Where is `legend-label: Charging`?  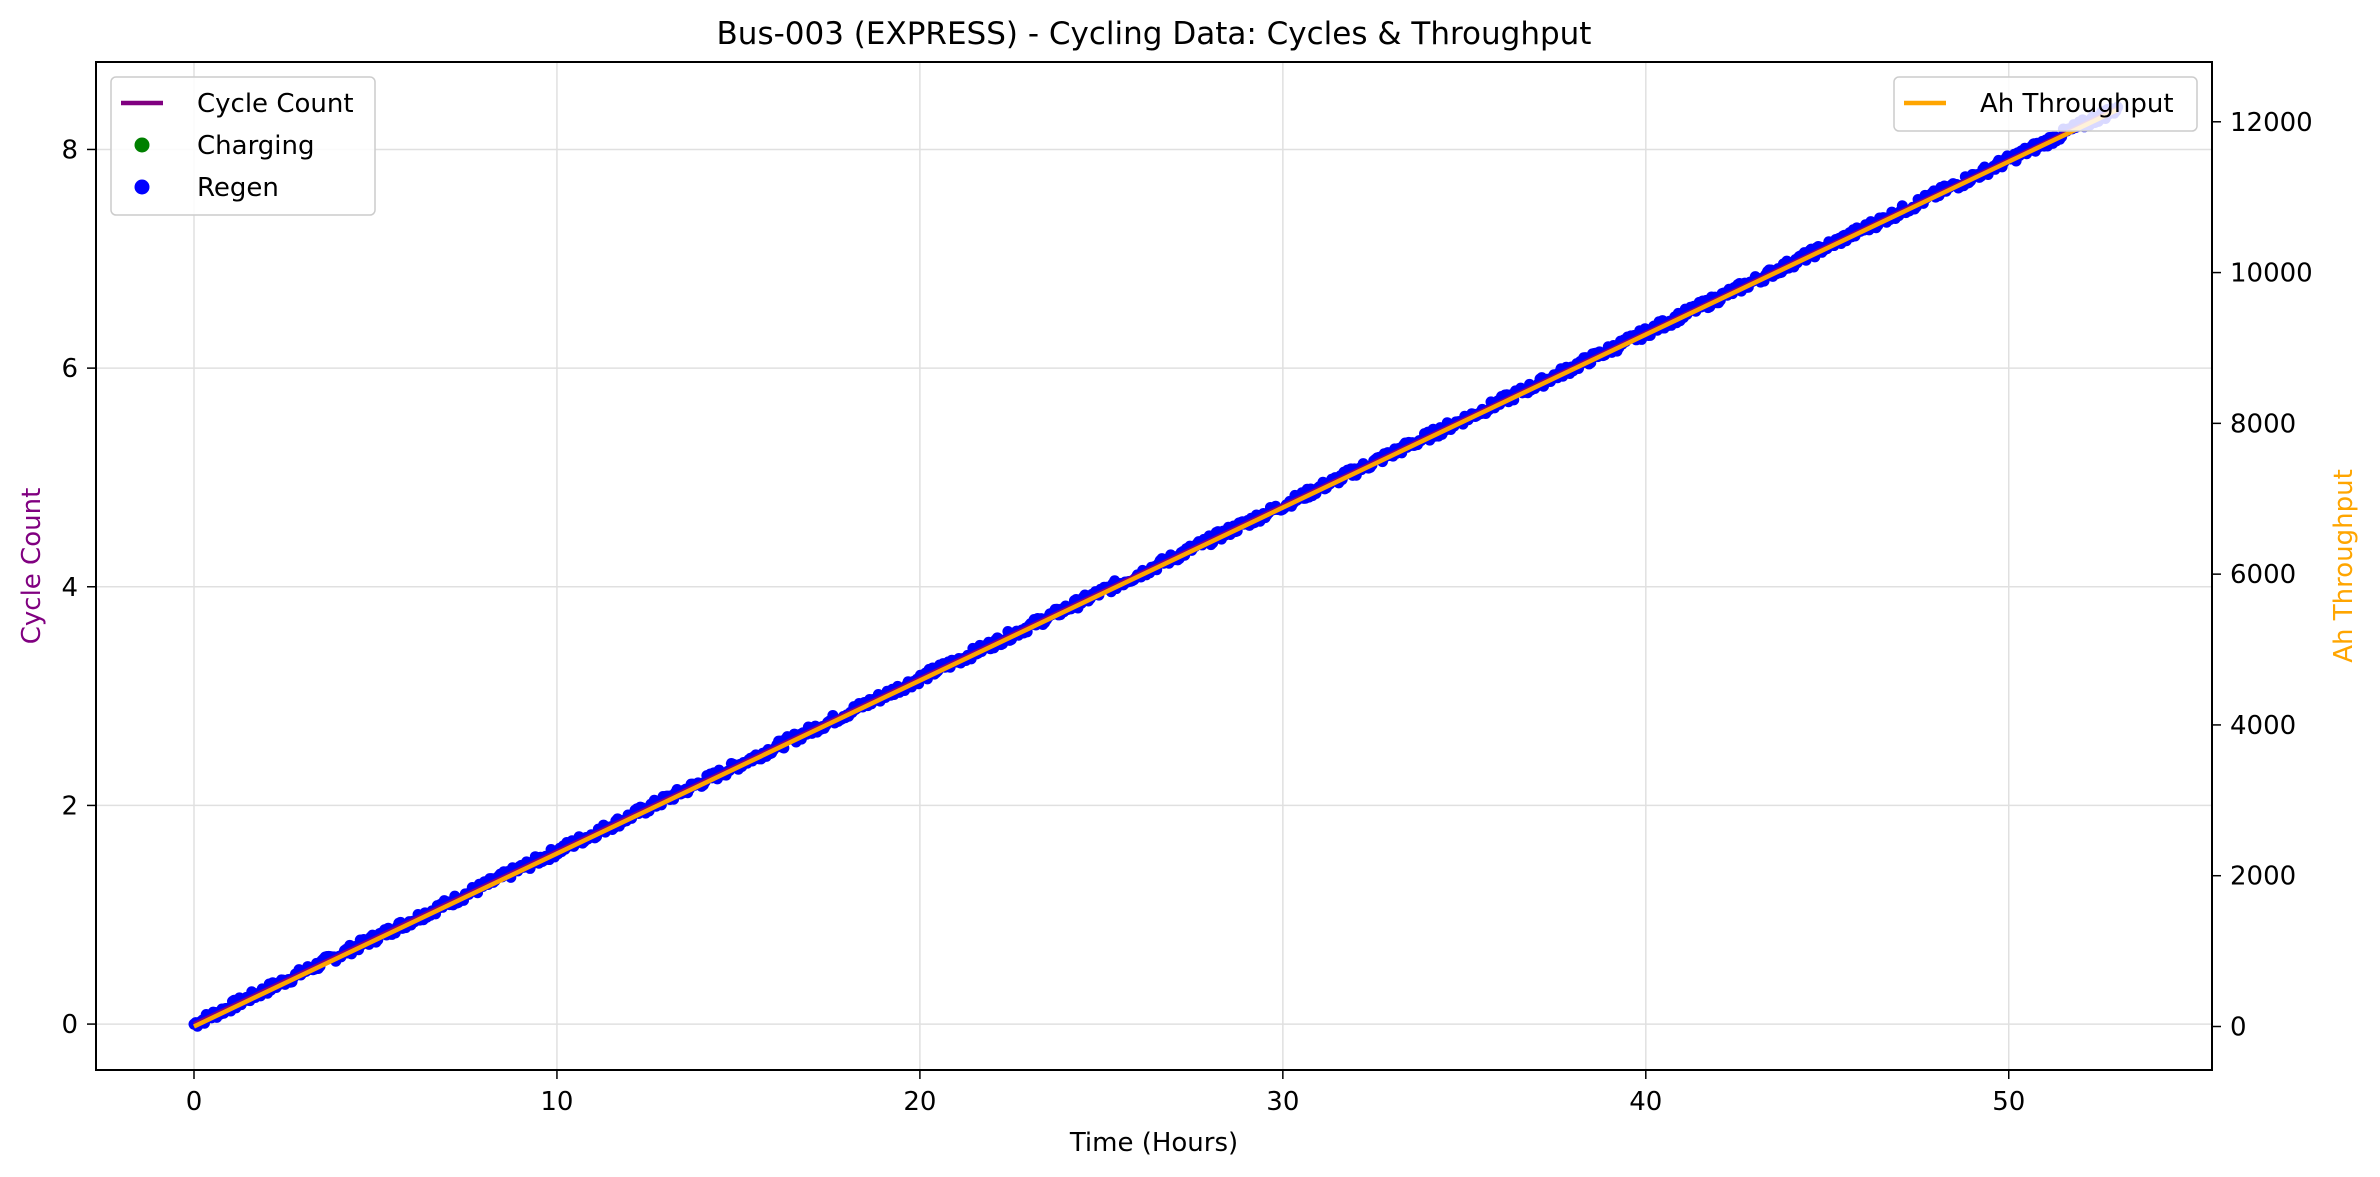 legend-label: Charging is located at coordinates (256, 146).